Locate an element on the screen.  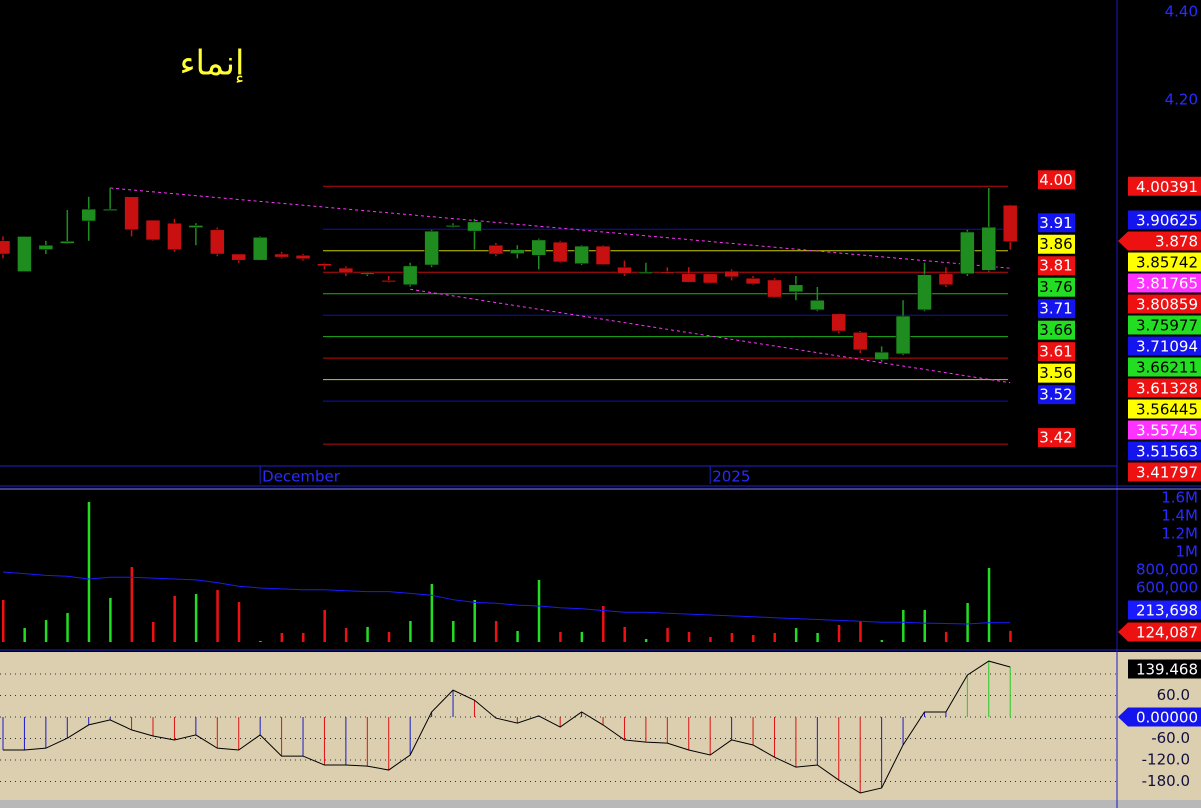
axis-value-label: 3.878 is located at coordinates (1176, 242).